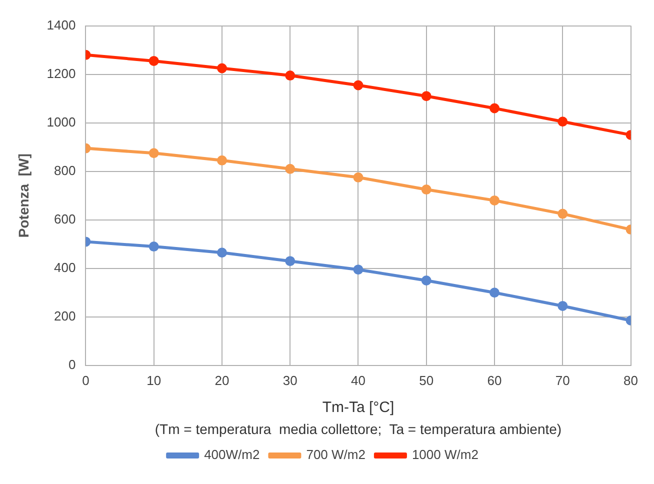  I want to click on x-tick-label: 20, so click(222, 380).